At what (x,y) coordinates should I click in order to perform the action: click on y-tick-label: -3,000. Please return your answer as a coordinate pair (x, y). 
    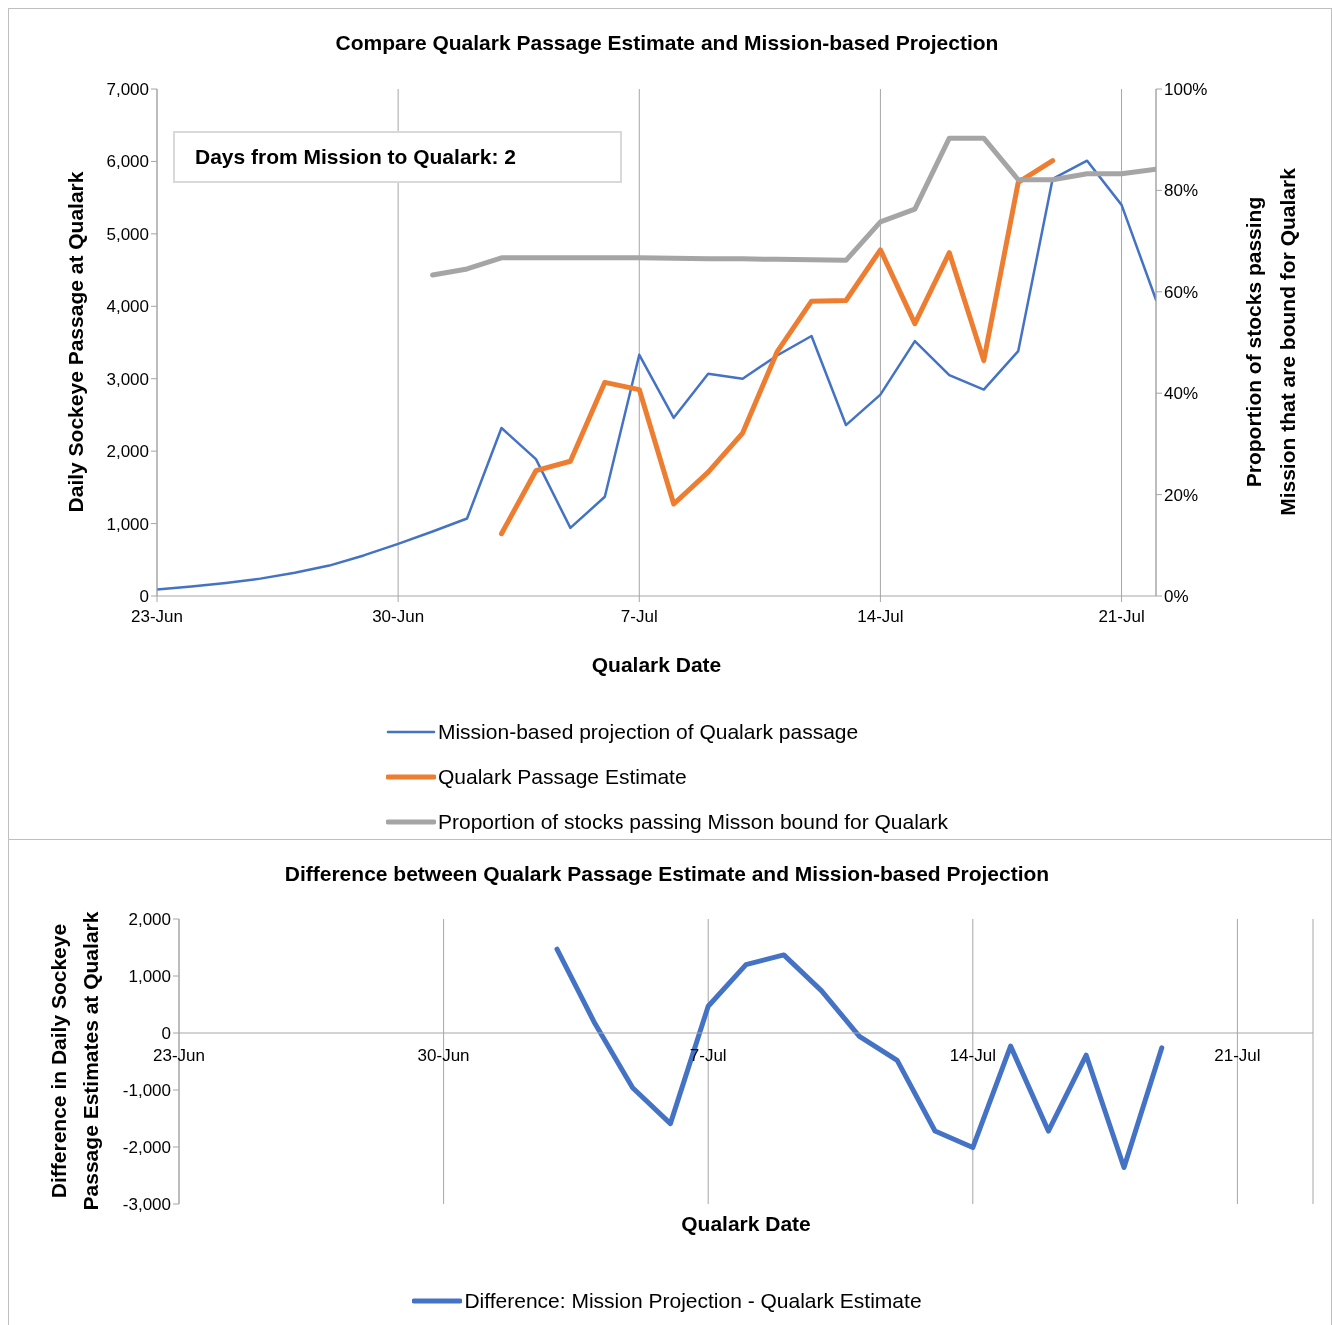
    Looking at the image, I should click on (146, 1205).